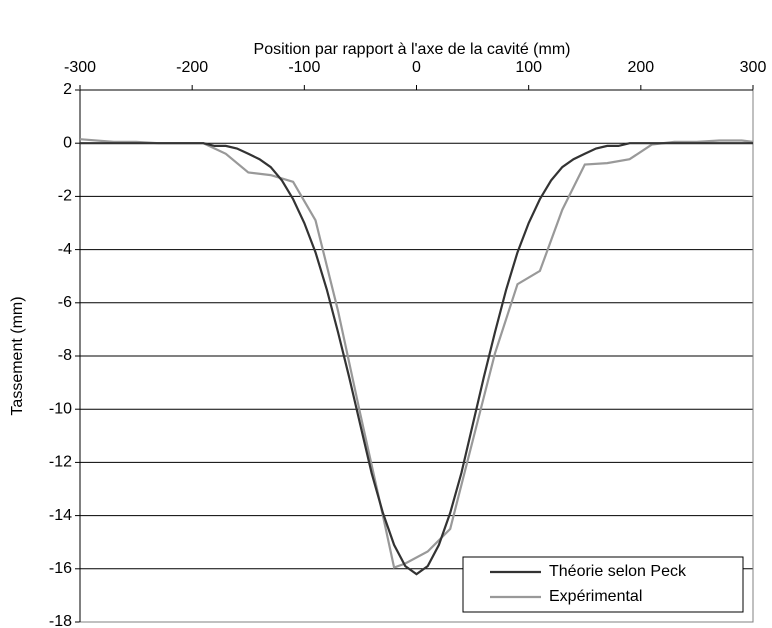 The image size is (772, 628). I want to click on y-tick-label: -14, so click(60, 515).